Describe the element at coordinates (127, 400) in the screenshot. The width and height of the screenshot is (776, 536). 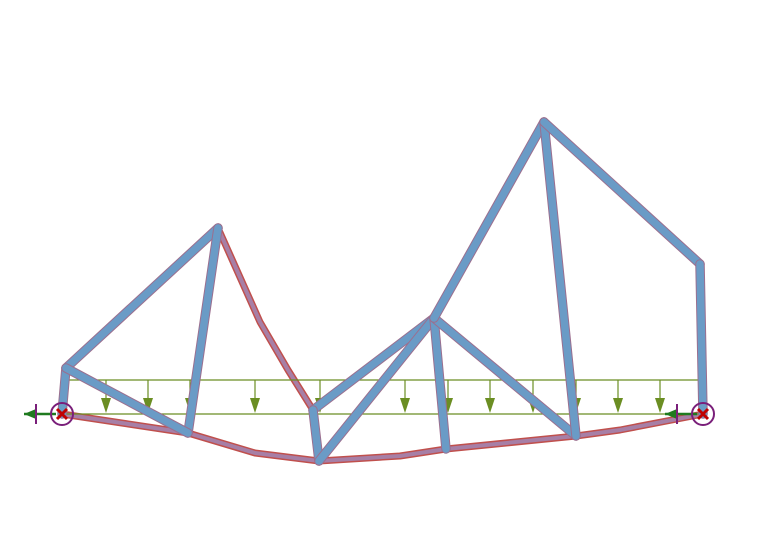
I see `member-m4` at that location.